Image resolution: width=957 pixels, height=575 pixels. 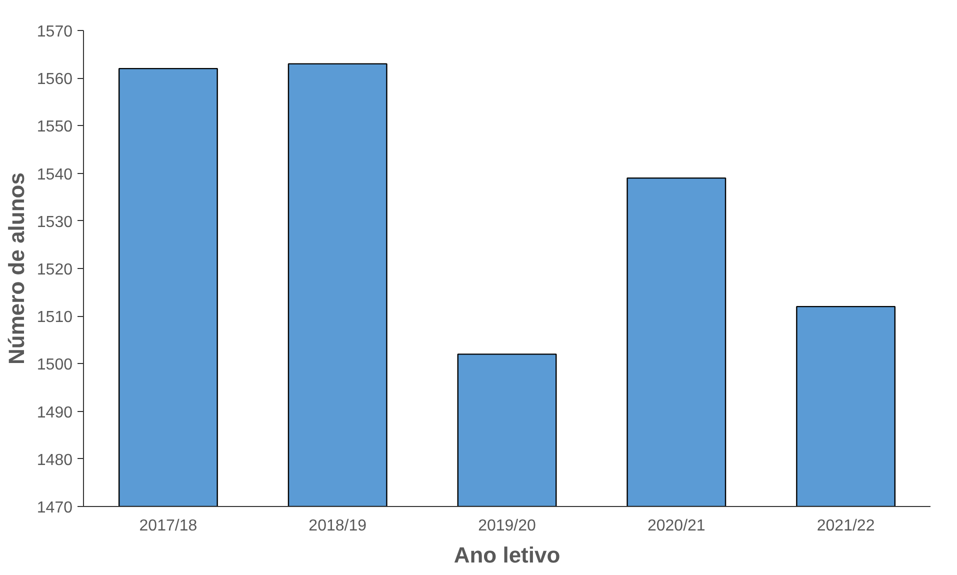 What do you see at coordinates (54, 222) in the screenshot?
I see `y-tick-label: 1530` at bounding box center [54, 222].